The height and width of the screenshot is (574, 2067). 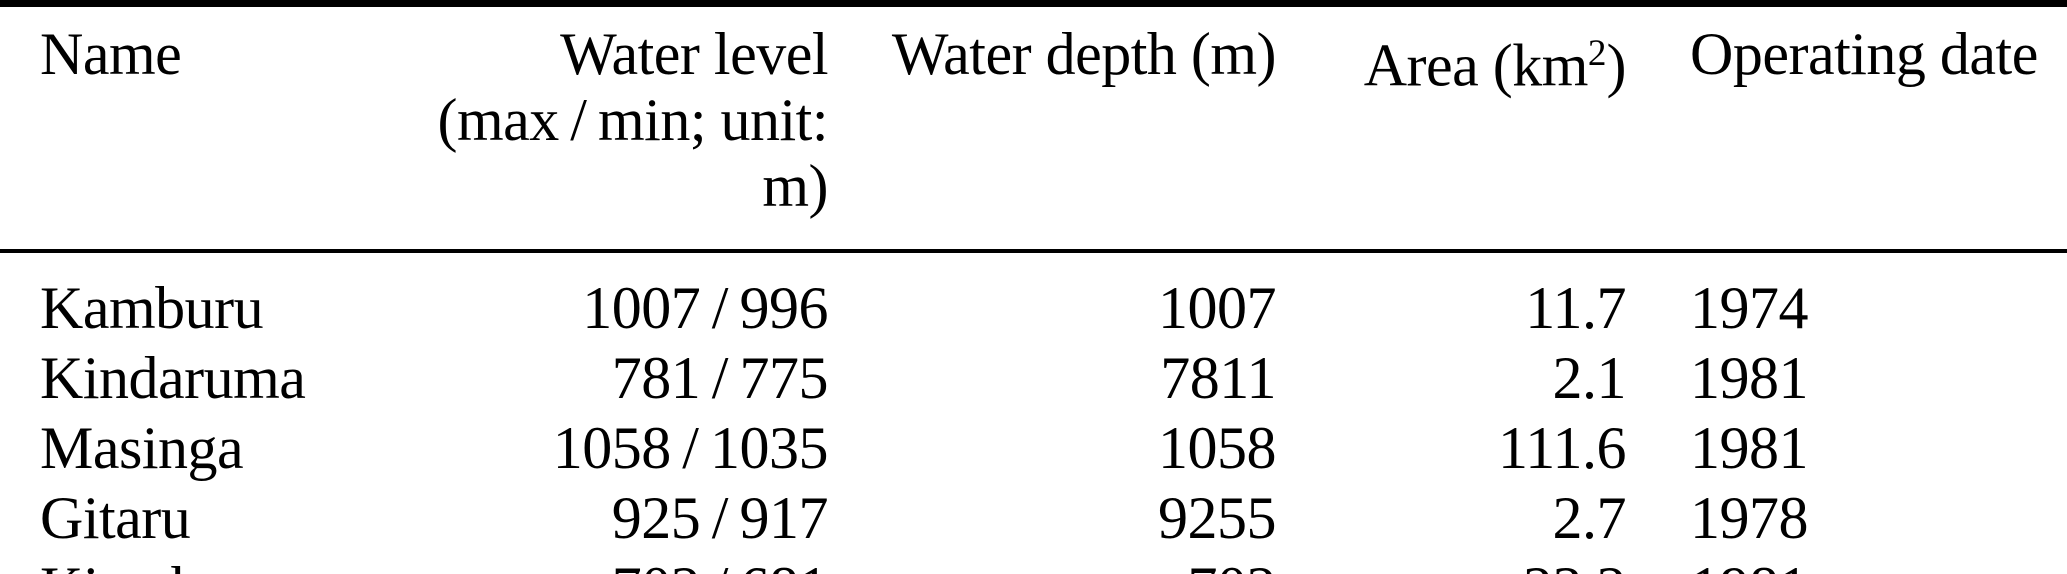 I want to click on cell-water-depth: 1007, so click(x=1217, y=308).